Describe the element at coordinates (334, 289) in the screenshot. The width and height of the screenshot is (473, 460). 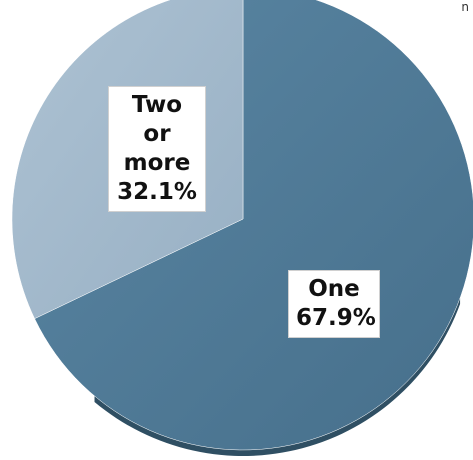
I see `slice-label-one-name: One` at that location.